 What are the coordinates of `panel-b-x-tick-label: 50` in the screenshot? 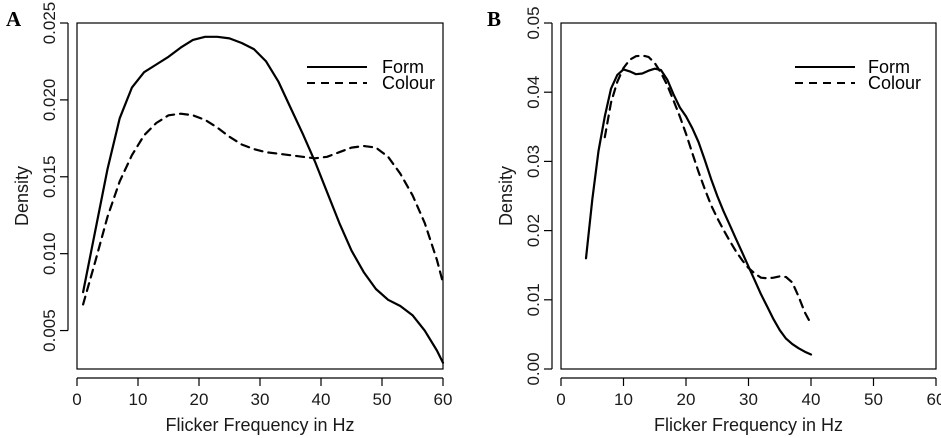 It's located at (873, 399).